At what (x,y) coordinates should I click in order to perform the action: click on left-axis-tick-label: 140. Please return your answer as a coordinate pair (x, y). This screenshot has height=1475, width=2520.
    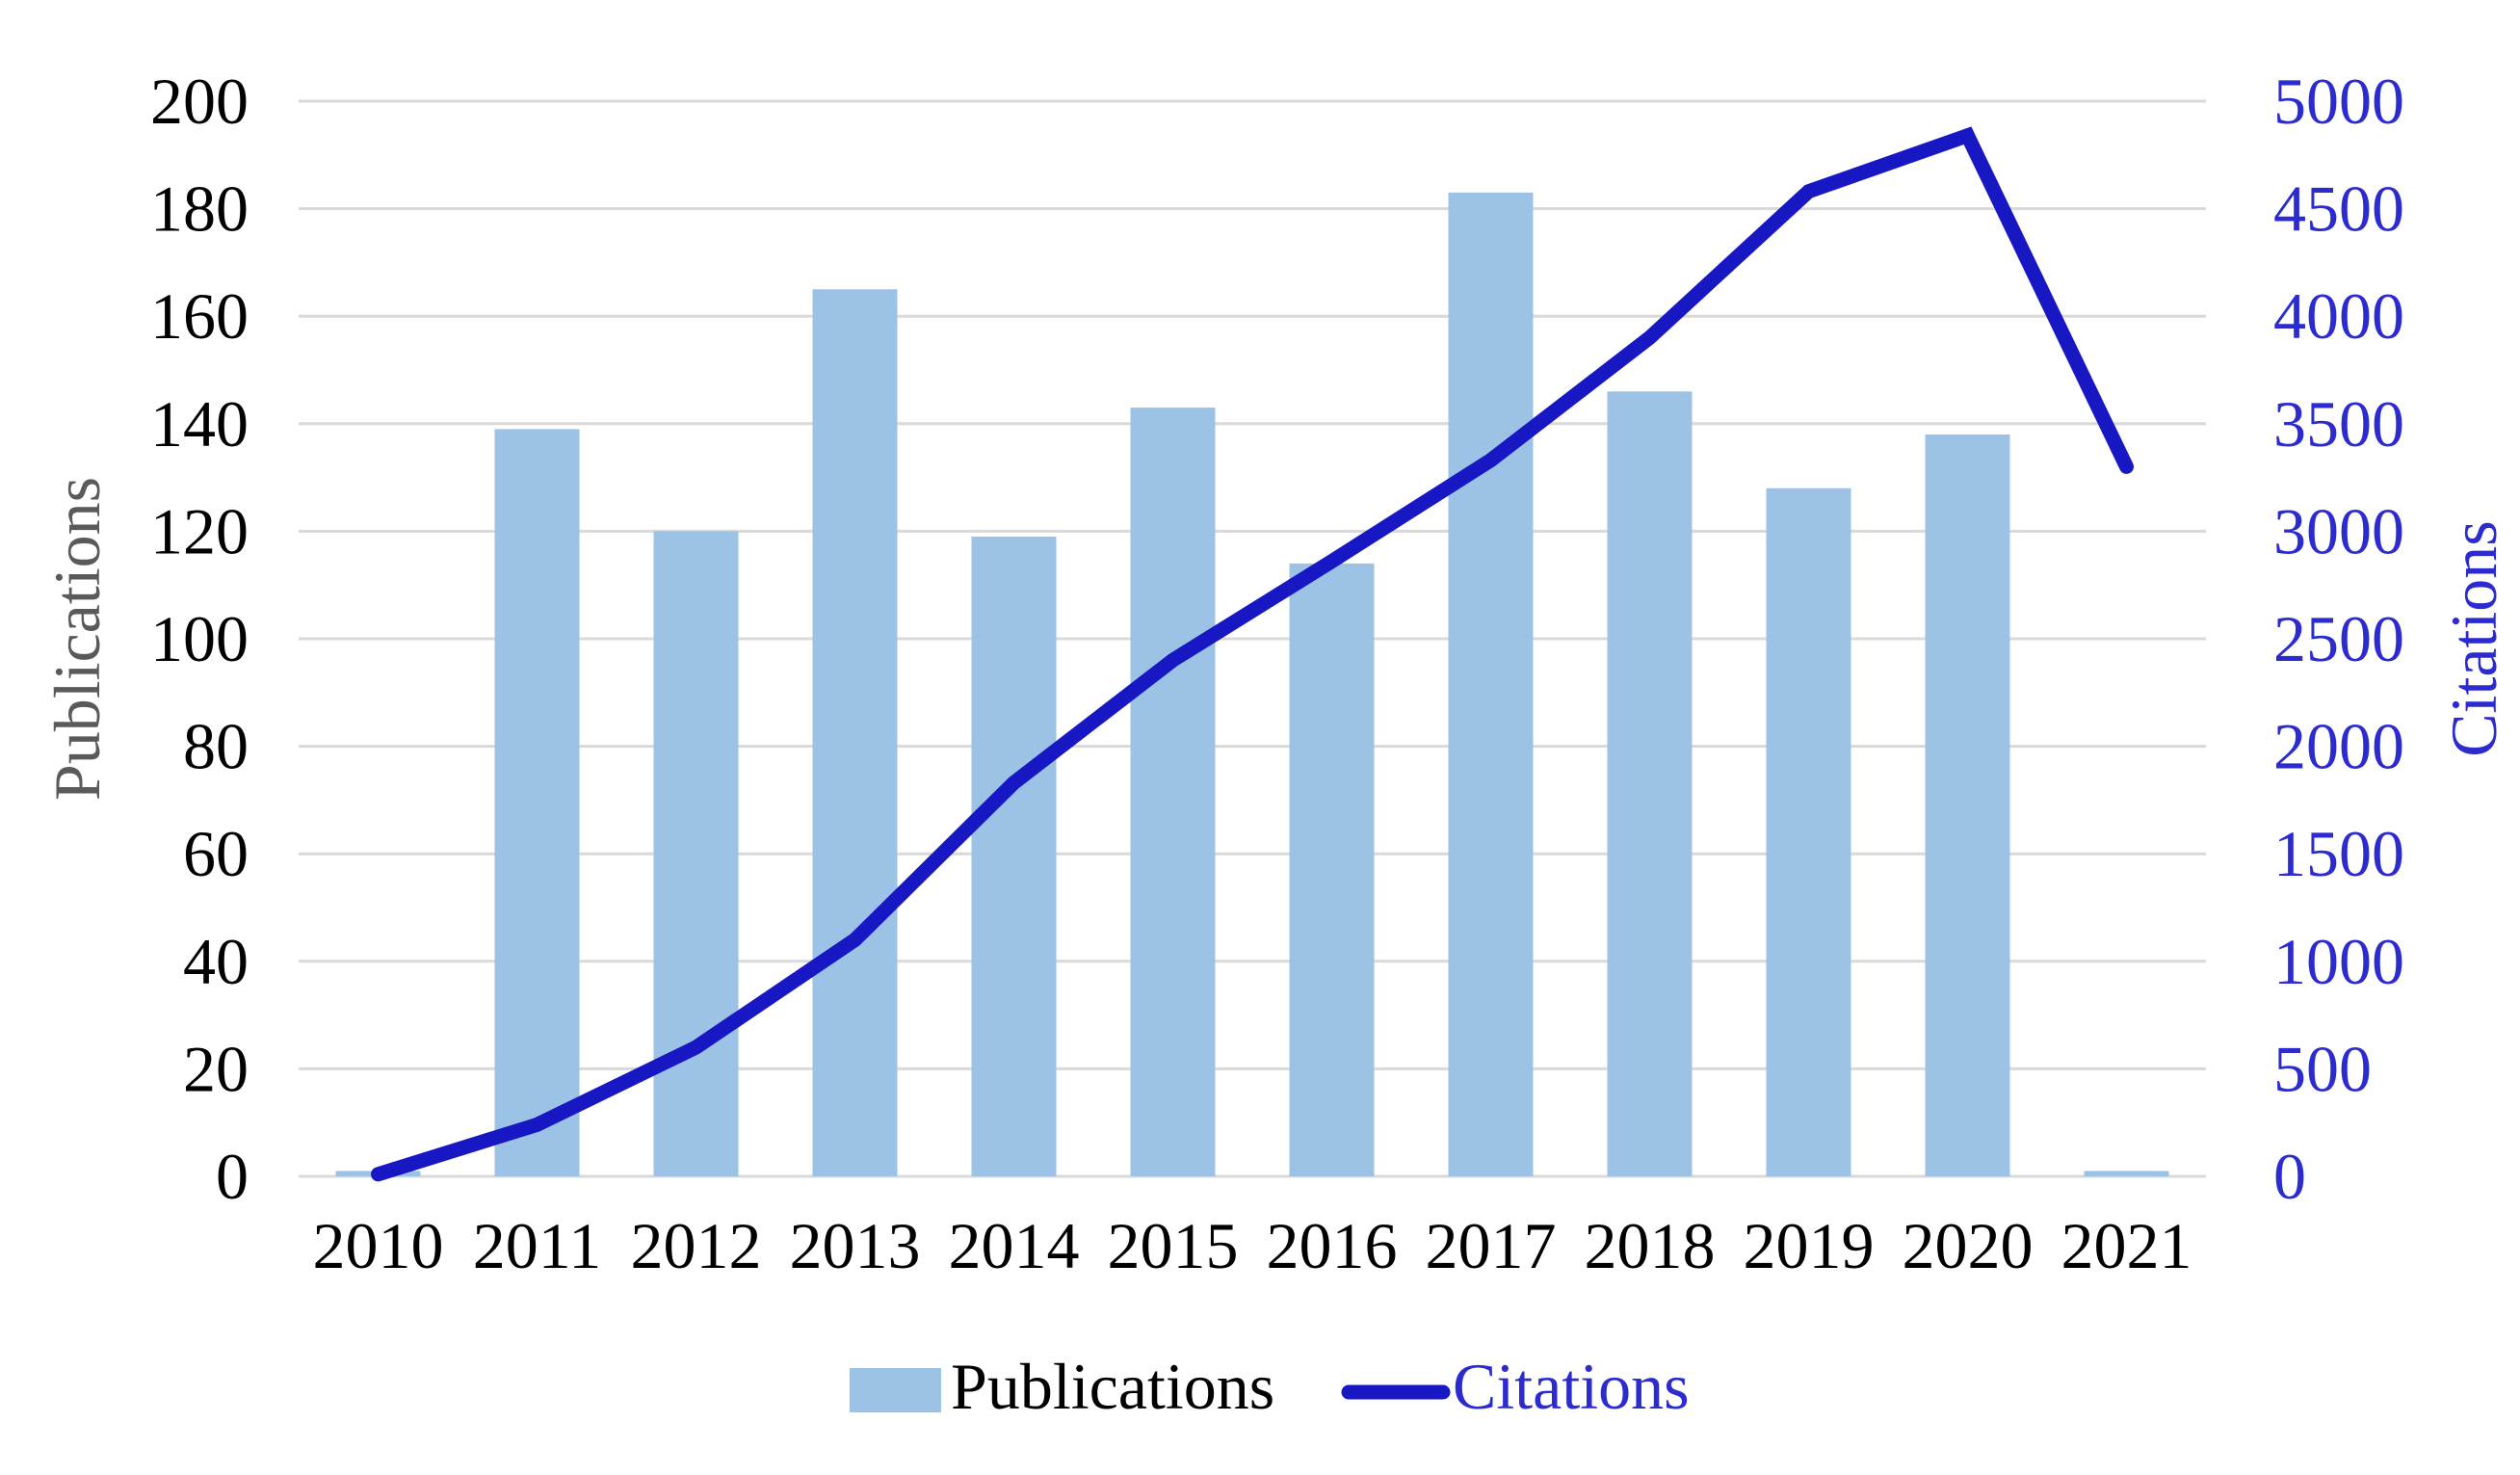
    Looking at the image, I should click on (200, 424).